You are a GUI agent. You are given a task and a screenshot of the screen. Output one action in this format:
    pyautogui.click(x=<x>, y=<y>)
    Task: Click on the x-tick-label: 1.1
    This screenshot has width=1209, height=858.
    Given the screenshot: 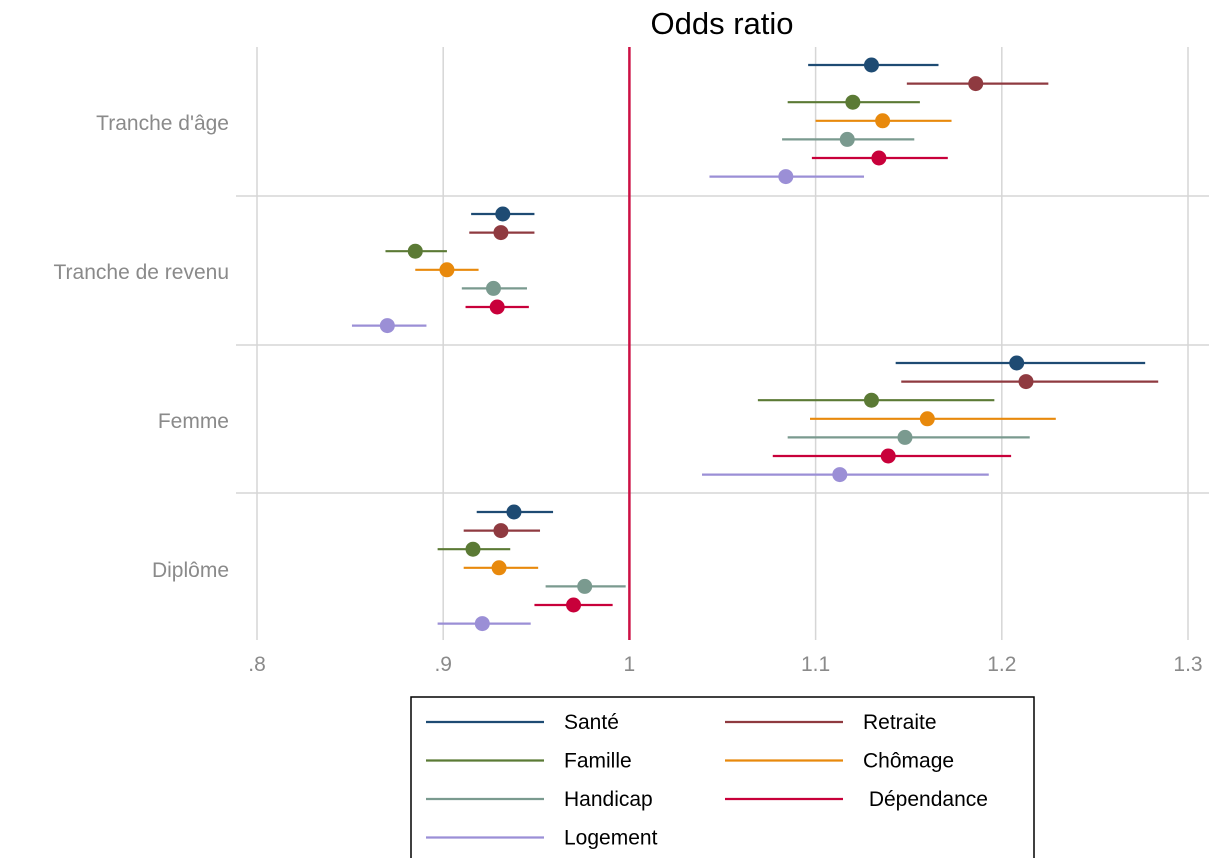 What is the action you would take?
    pyautogui.click(x=815, y=664)
    